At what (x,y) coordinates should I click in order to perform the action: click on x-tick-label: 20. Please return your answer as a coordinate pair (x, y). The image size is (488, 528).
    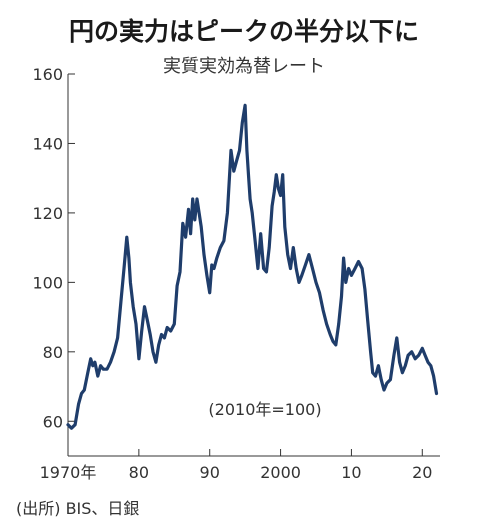
    Looking at the image, I should click on (422, 472).